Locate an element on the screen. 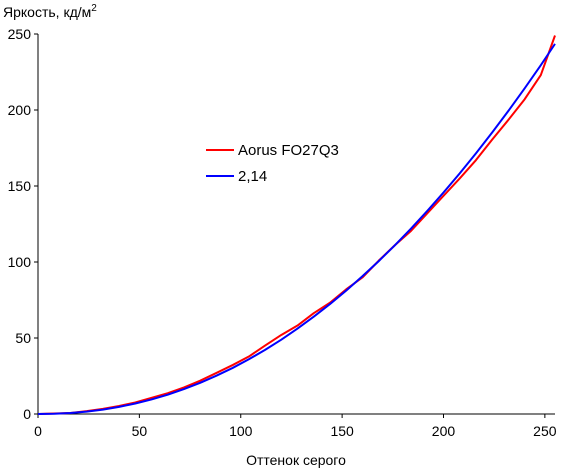 This screenshot has height=469, width=561. legend-label-gamma: 2,14 is located at coordinates (252, 176).